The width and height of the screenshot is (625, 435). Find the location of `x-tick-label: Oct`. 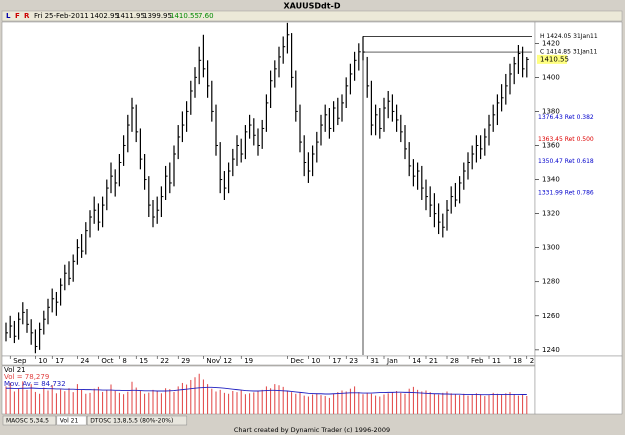

x-tick-label: Oct is located at coordinates (107, 361).